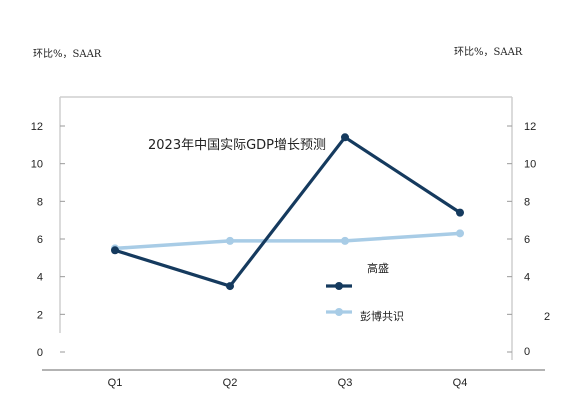 The height and width of the screenshot is (405, 564). Describe the element at coordinates (37, 127) in the screenshot. I see `left-tick-label: 12` at that location.